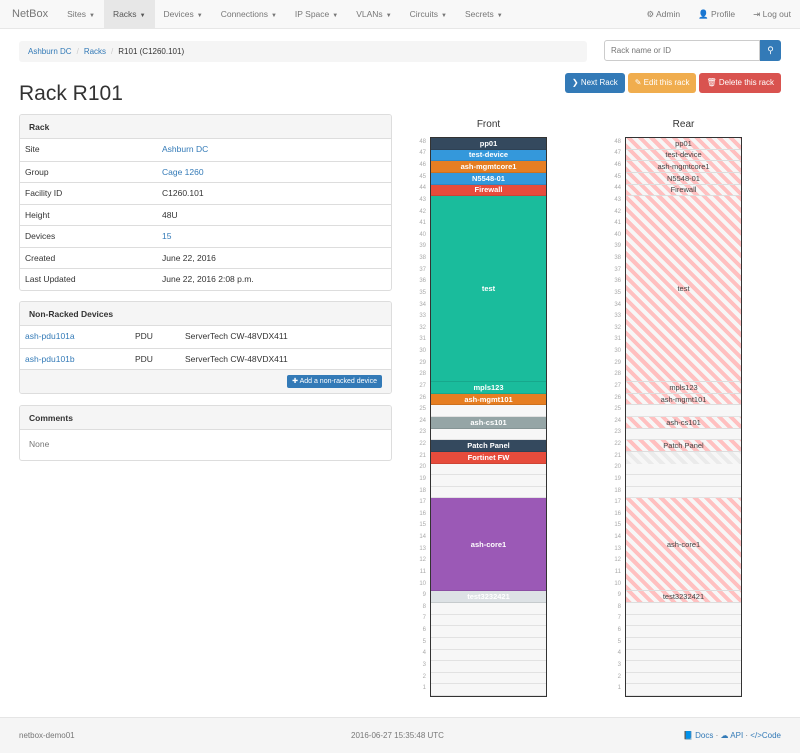 The image size is (800, 754). I want to click on caret-down-icon: ▼, so click(443, 15).